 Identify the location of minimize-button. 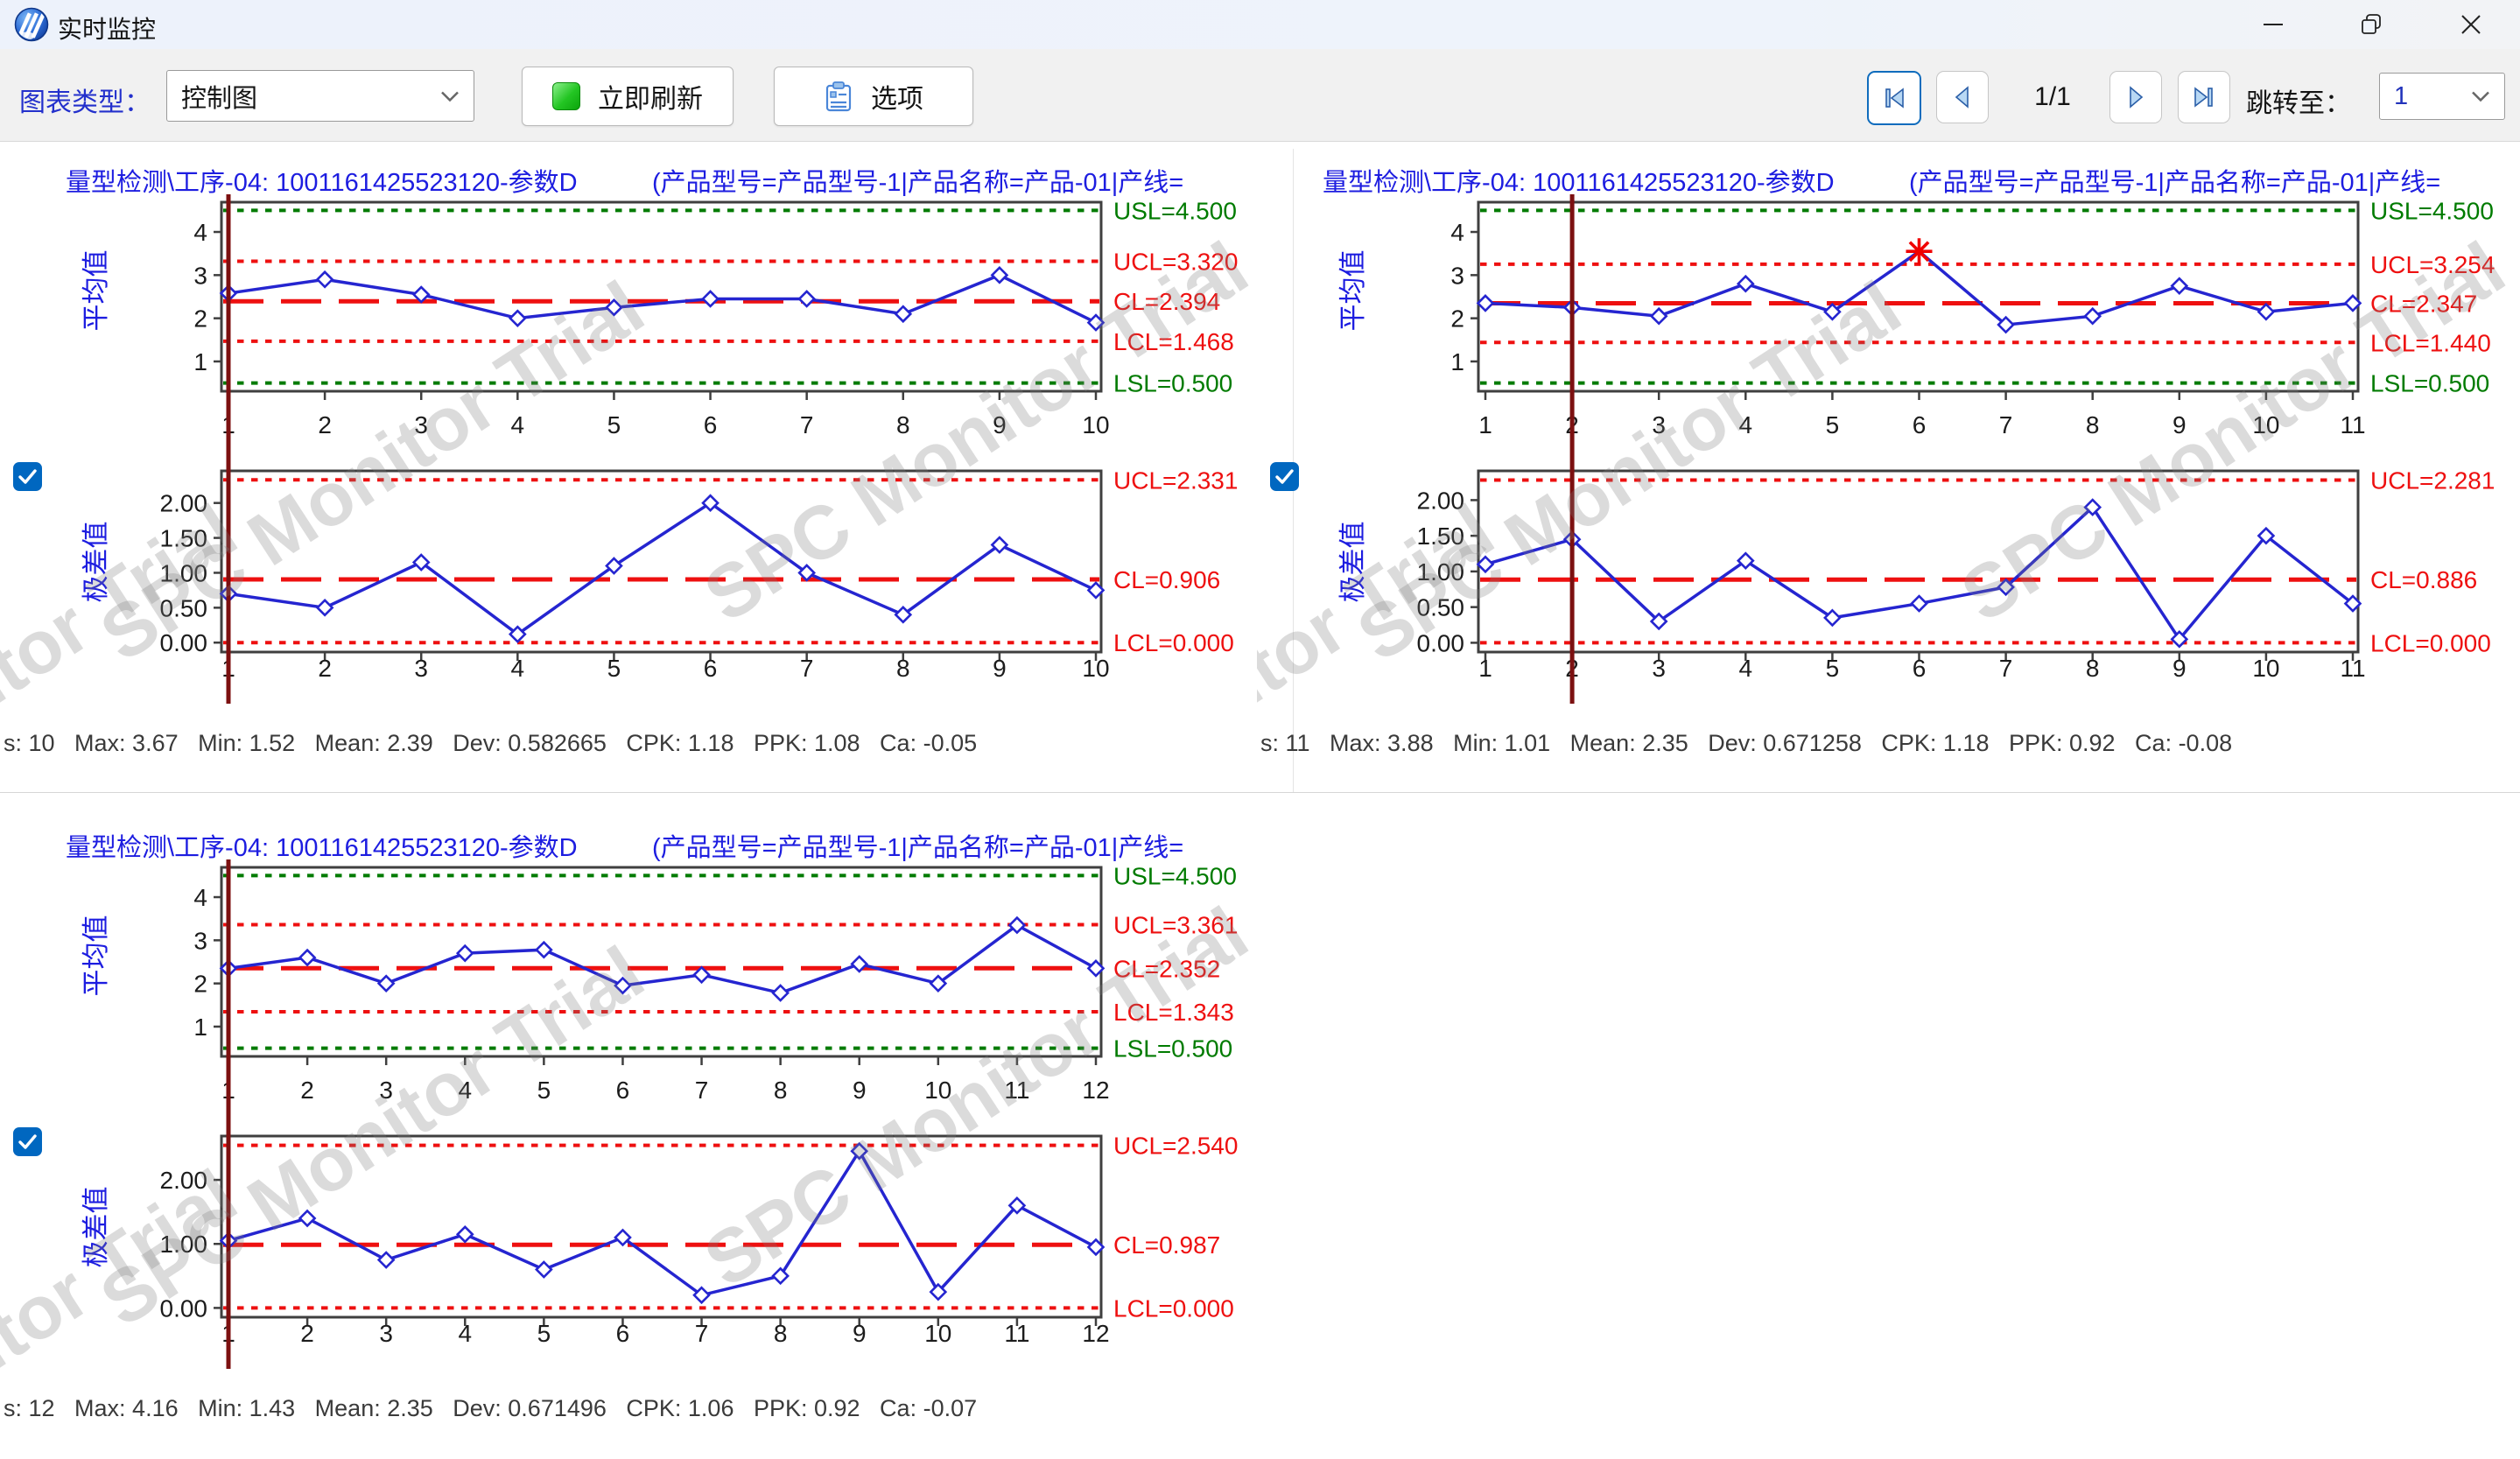
(2272, 24).